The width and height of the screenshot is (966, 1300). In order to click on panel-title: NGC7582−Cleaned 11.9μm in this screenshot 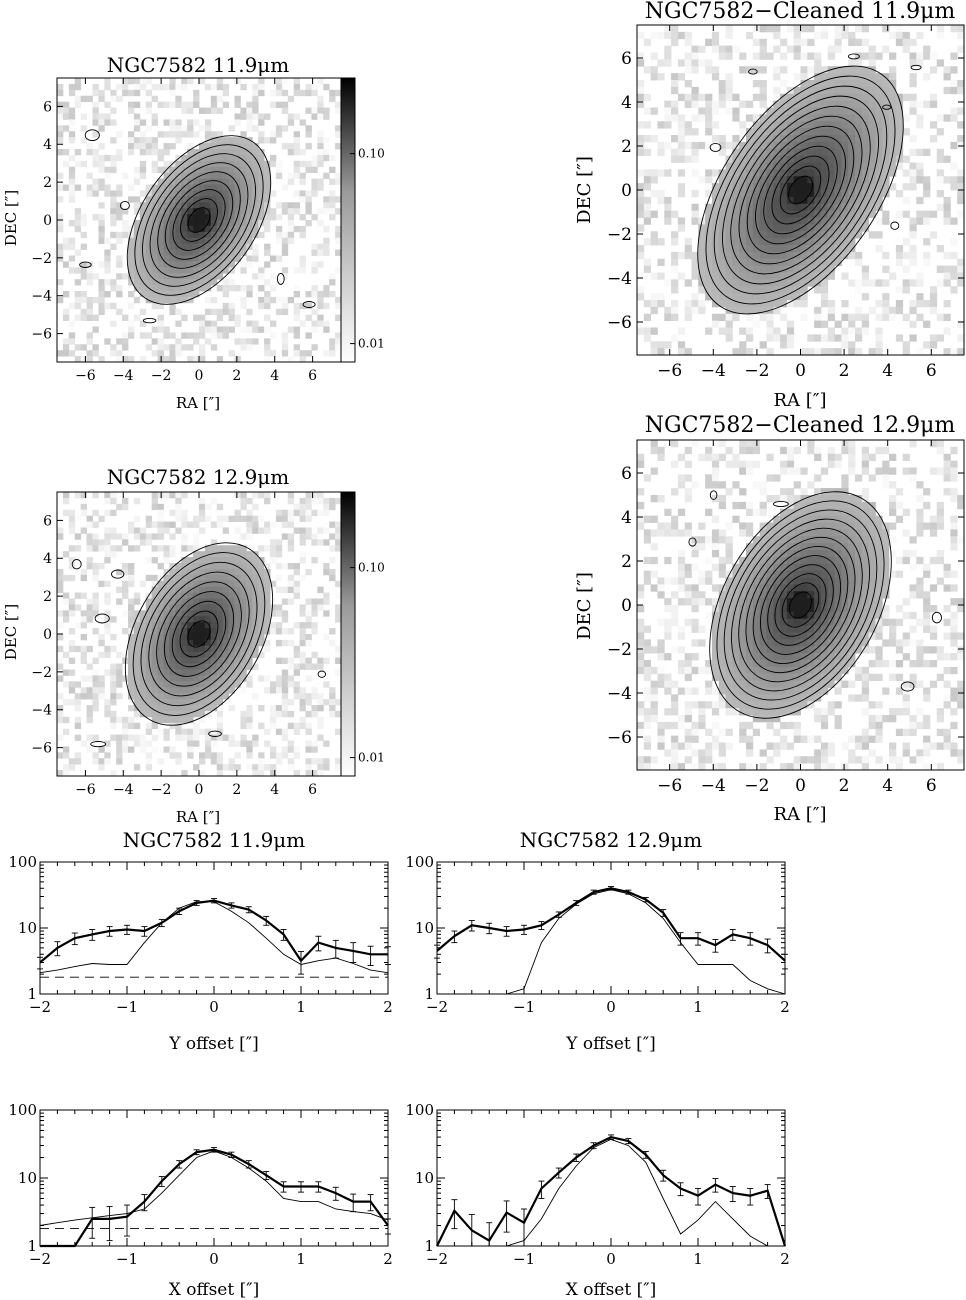, I will do `click(800, 12)`.